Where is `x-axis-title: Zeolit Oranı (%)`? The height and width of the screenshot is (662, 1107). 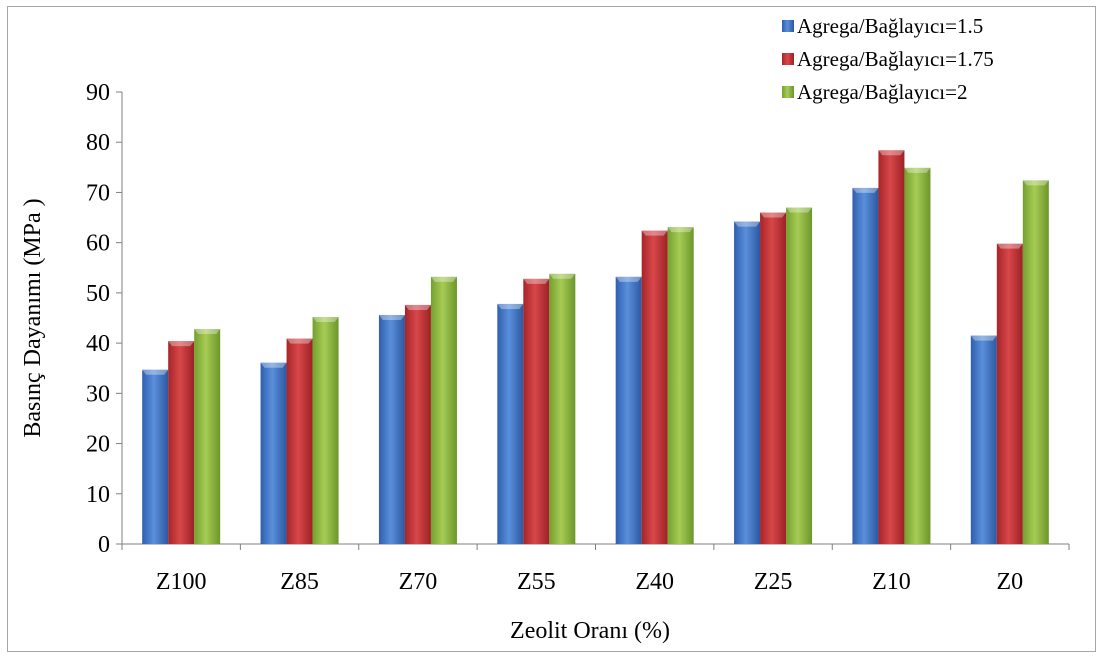
x-axis-title: Zeolit Oranı (%) is located at coordinates (590, 631).